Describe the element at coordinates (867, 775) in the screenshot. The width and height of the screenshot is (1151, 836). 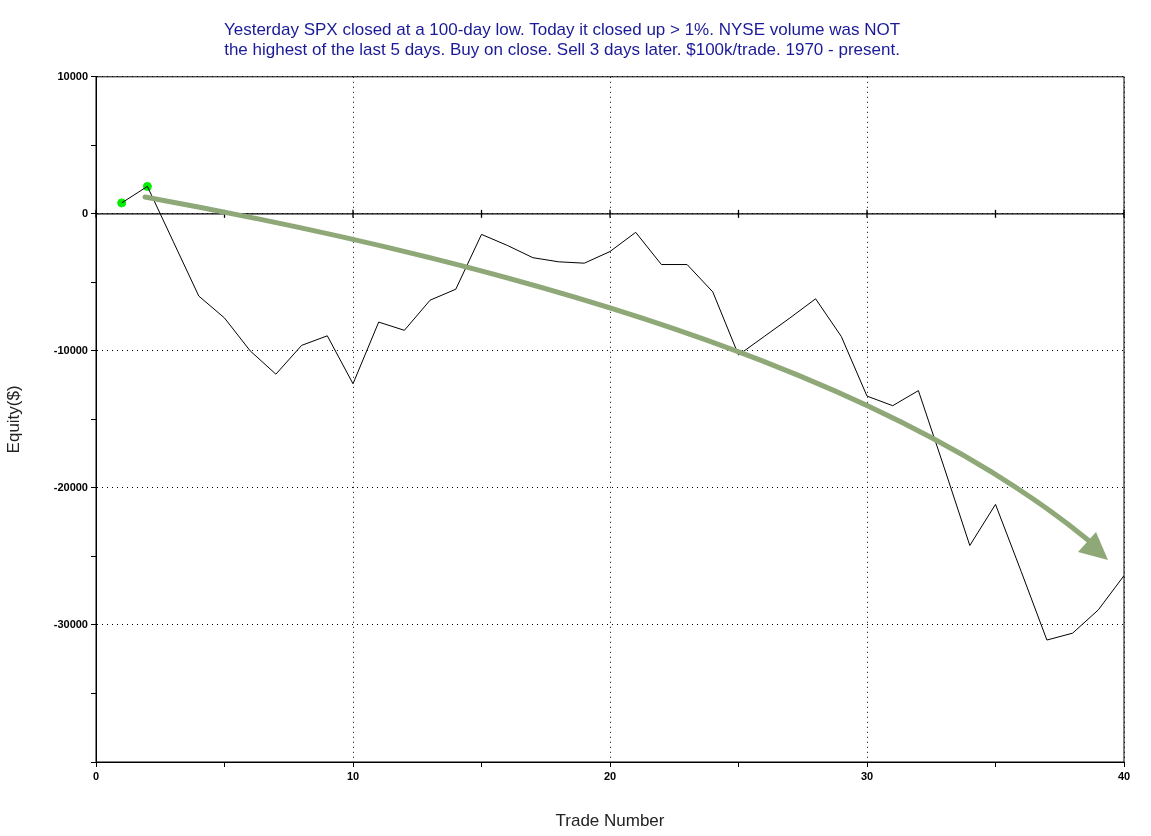
I see `x-tick-label: 30` at that location.